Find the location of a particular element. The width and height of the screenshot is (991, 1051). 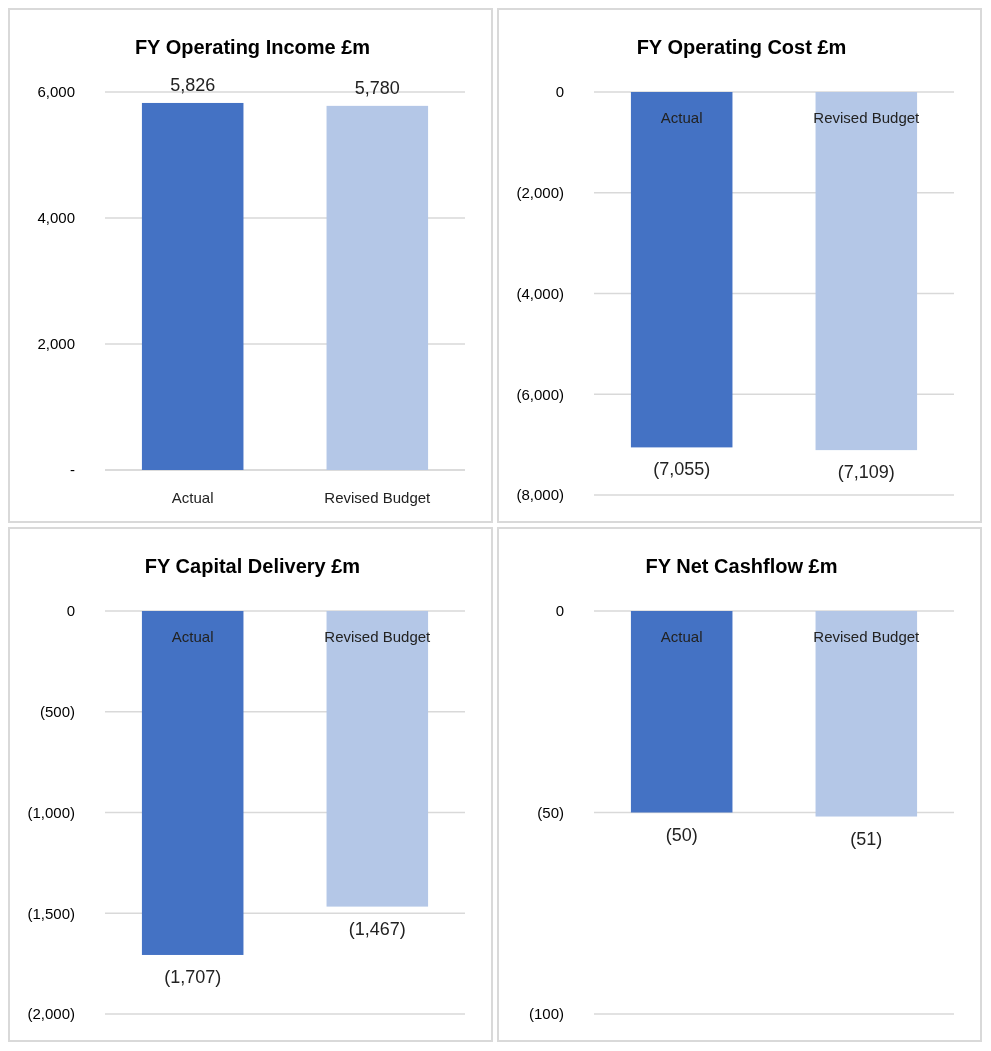

data-label: 5,780 is located at coordinates (377, 87).